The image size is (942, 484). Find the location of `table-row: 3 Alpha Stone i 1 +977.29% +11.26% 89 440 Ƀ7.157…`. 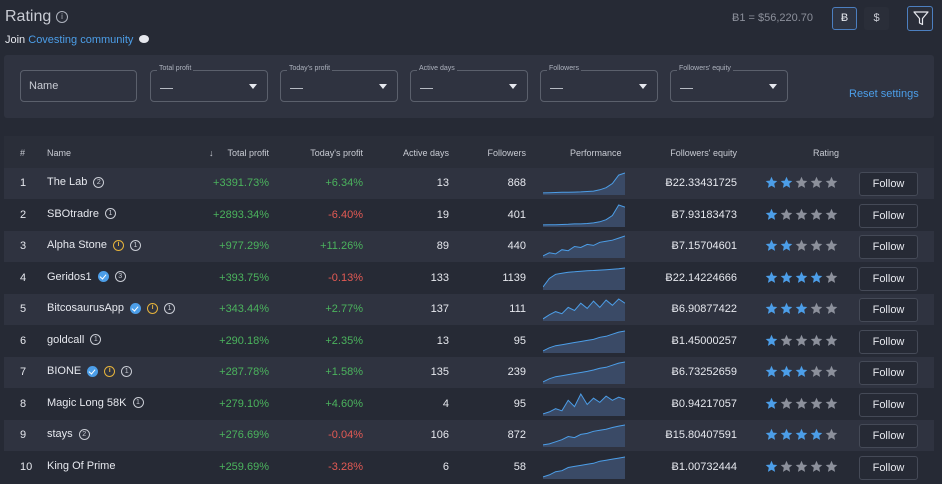

table-row: 3 Alpha Stone i 1 +977.29% +11.26% 89 440 Ƀ7.157… is located at coordinates (469, 246).